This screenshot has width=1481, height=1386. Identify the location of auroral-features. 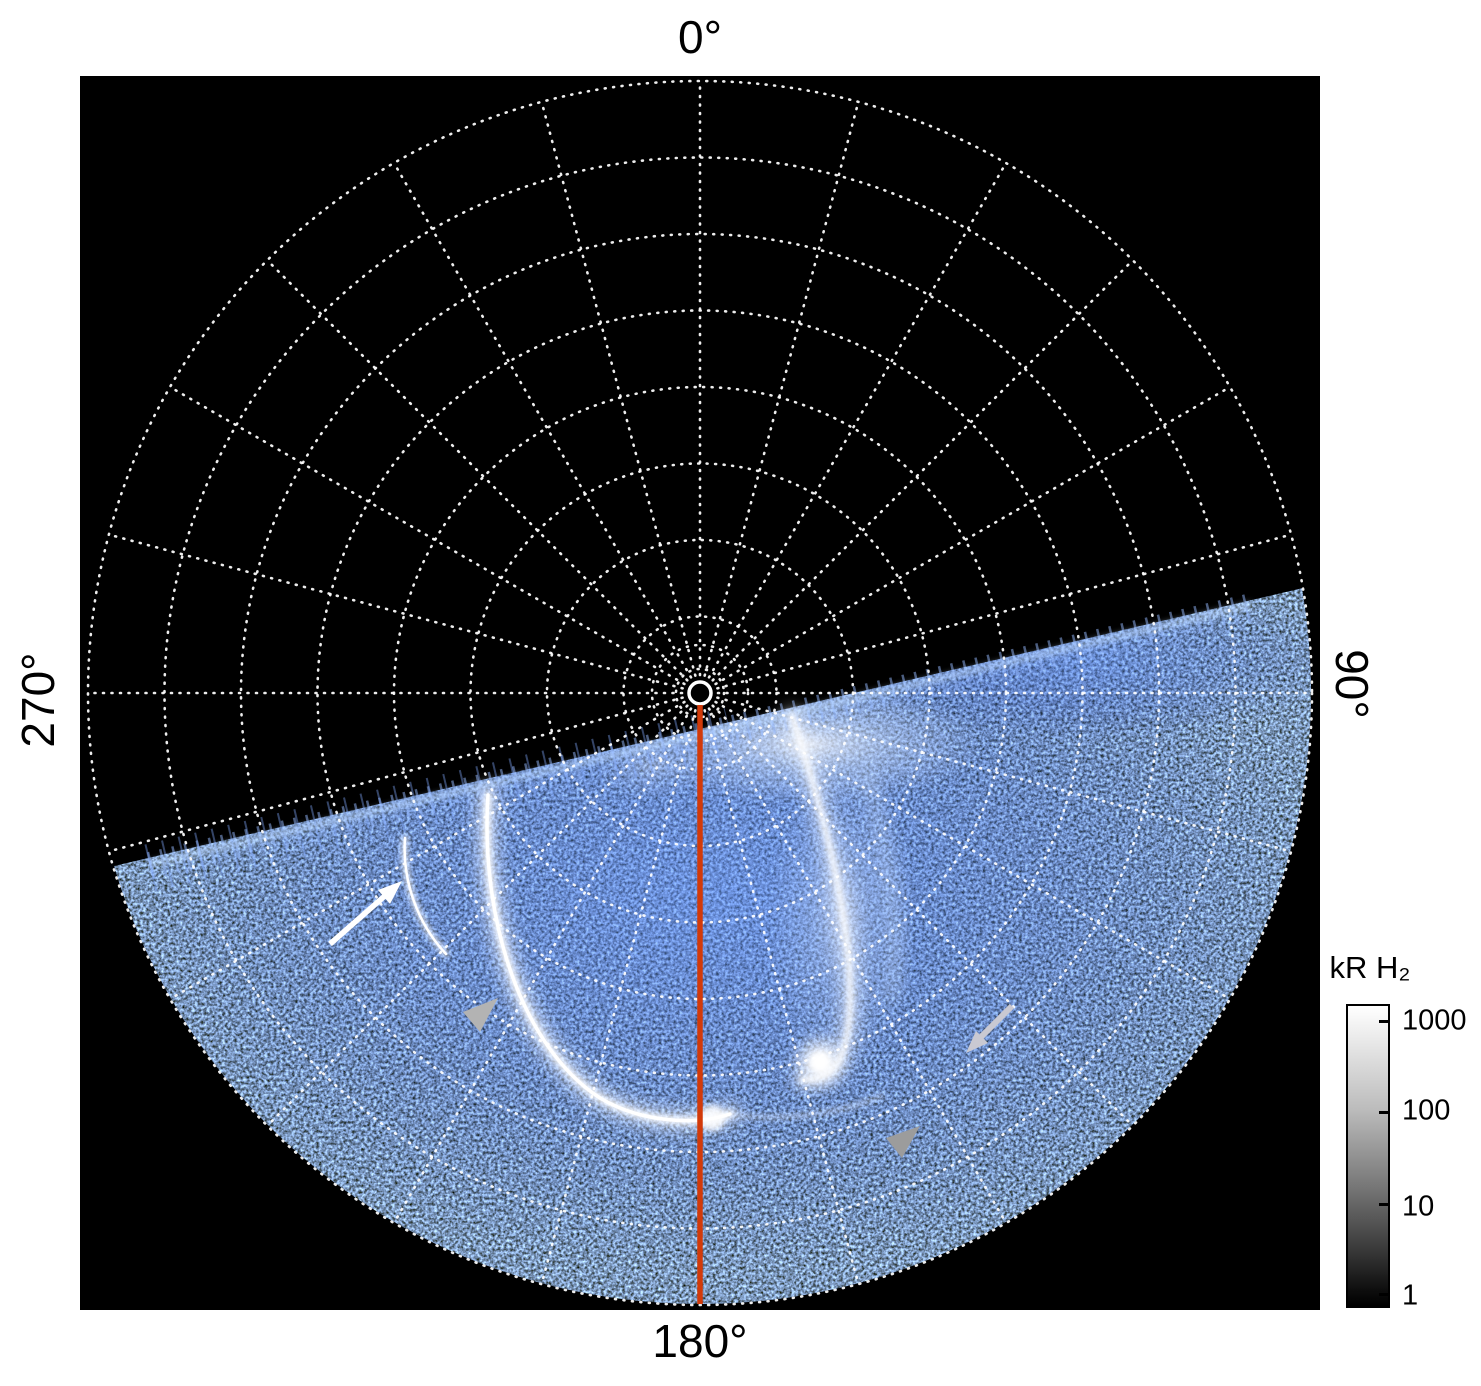
(650, 919).